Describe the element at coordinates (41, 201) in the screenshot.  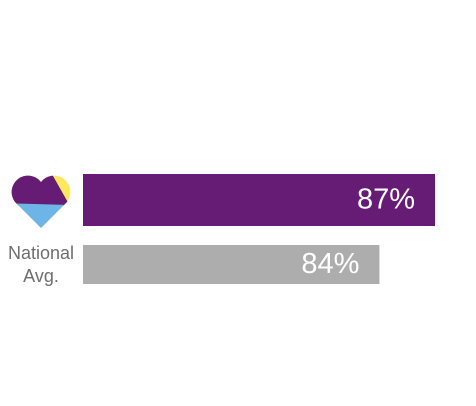
I see `heart-icon` at that location.